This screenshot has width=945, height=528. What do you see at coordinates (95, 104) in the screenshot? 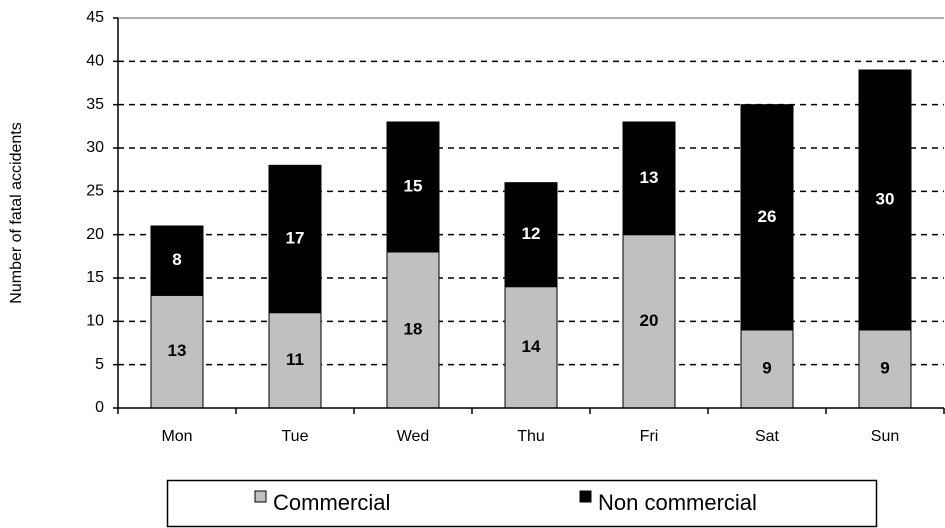
I see `y-tick-label: 35` at bounding box center [95, 104].